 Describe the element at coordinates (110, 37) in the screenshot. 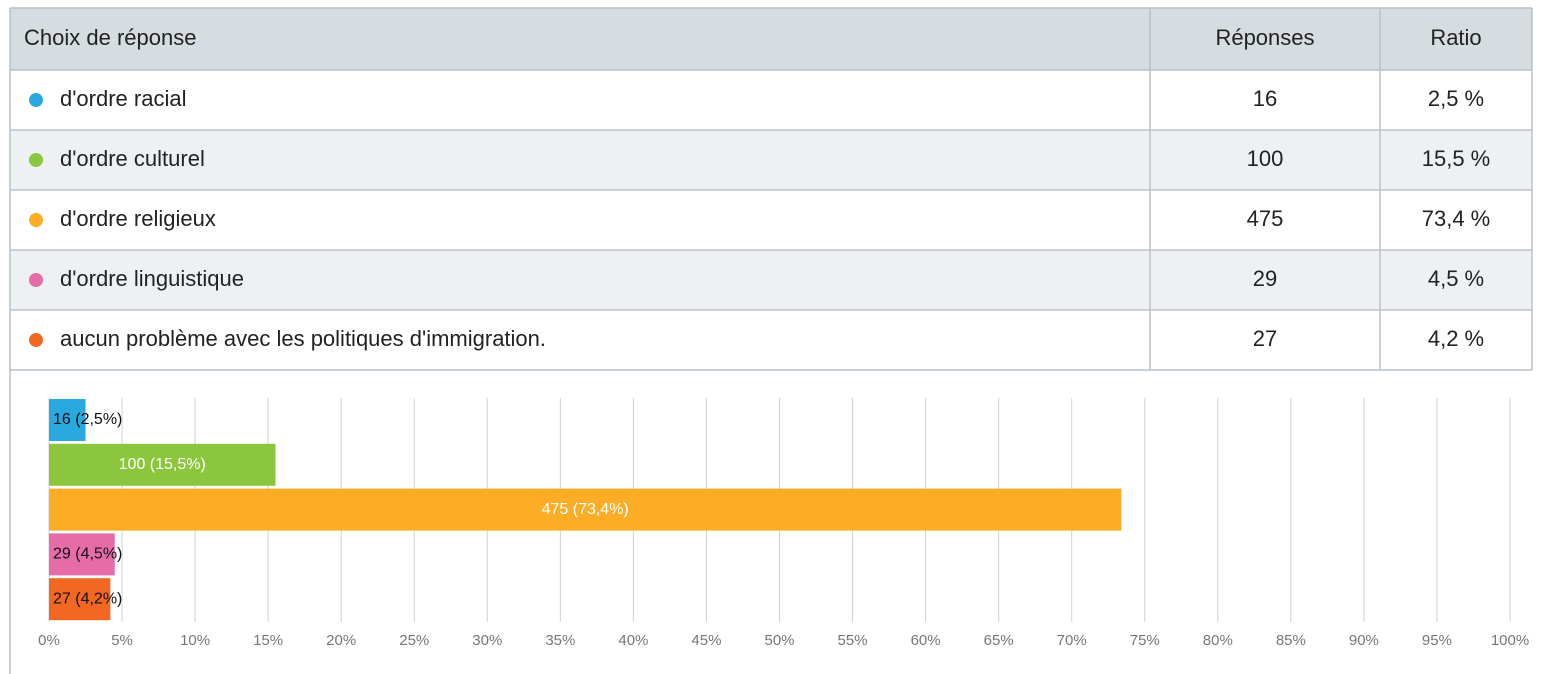

I see `header-cell: Choix de réponse` at that location.